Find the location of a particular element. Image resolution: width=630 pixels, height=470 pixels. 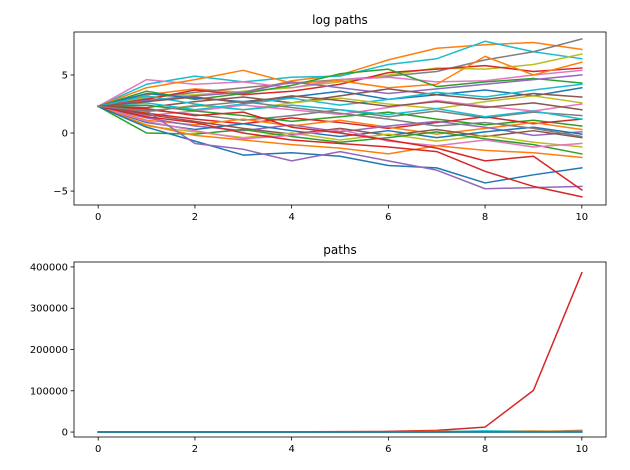

y-tick-label: 300000 is located at coordinates (49, 309).